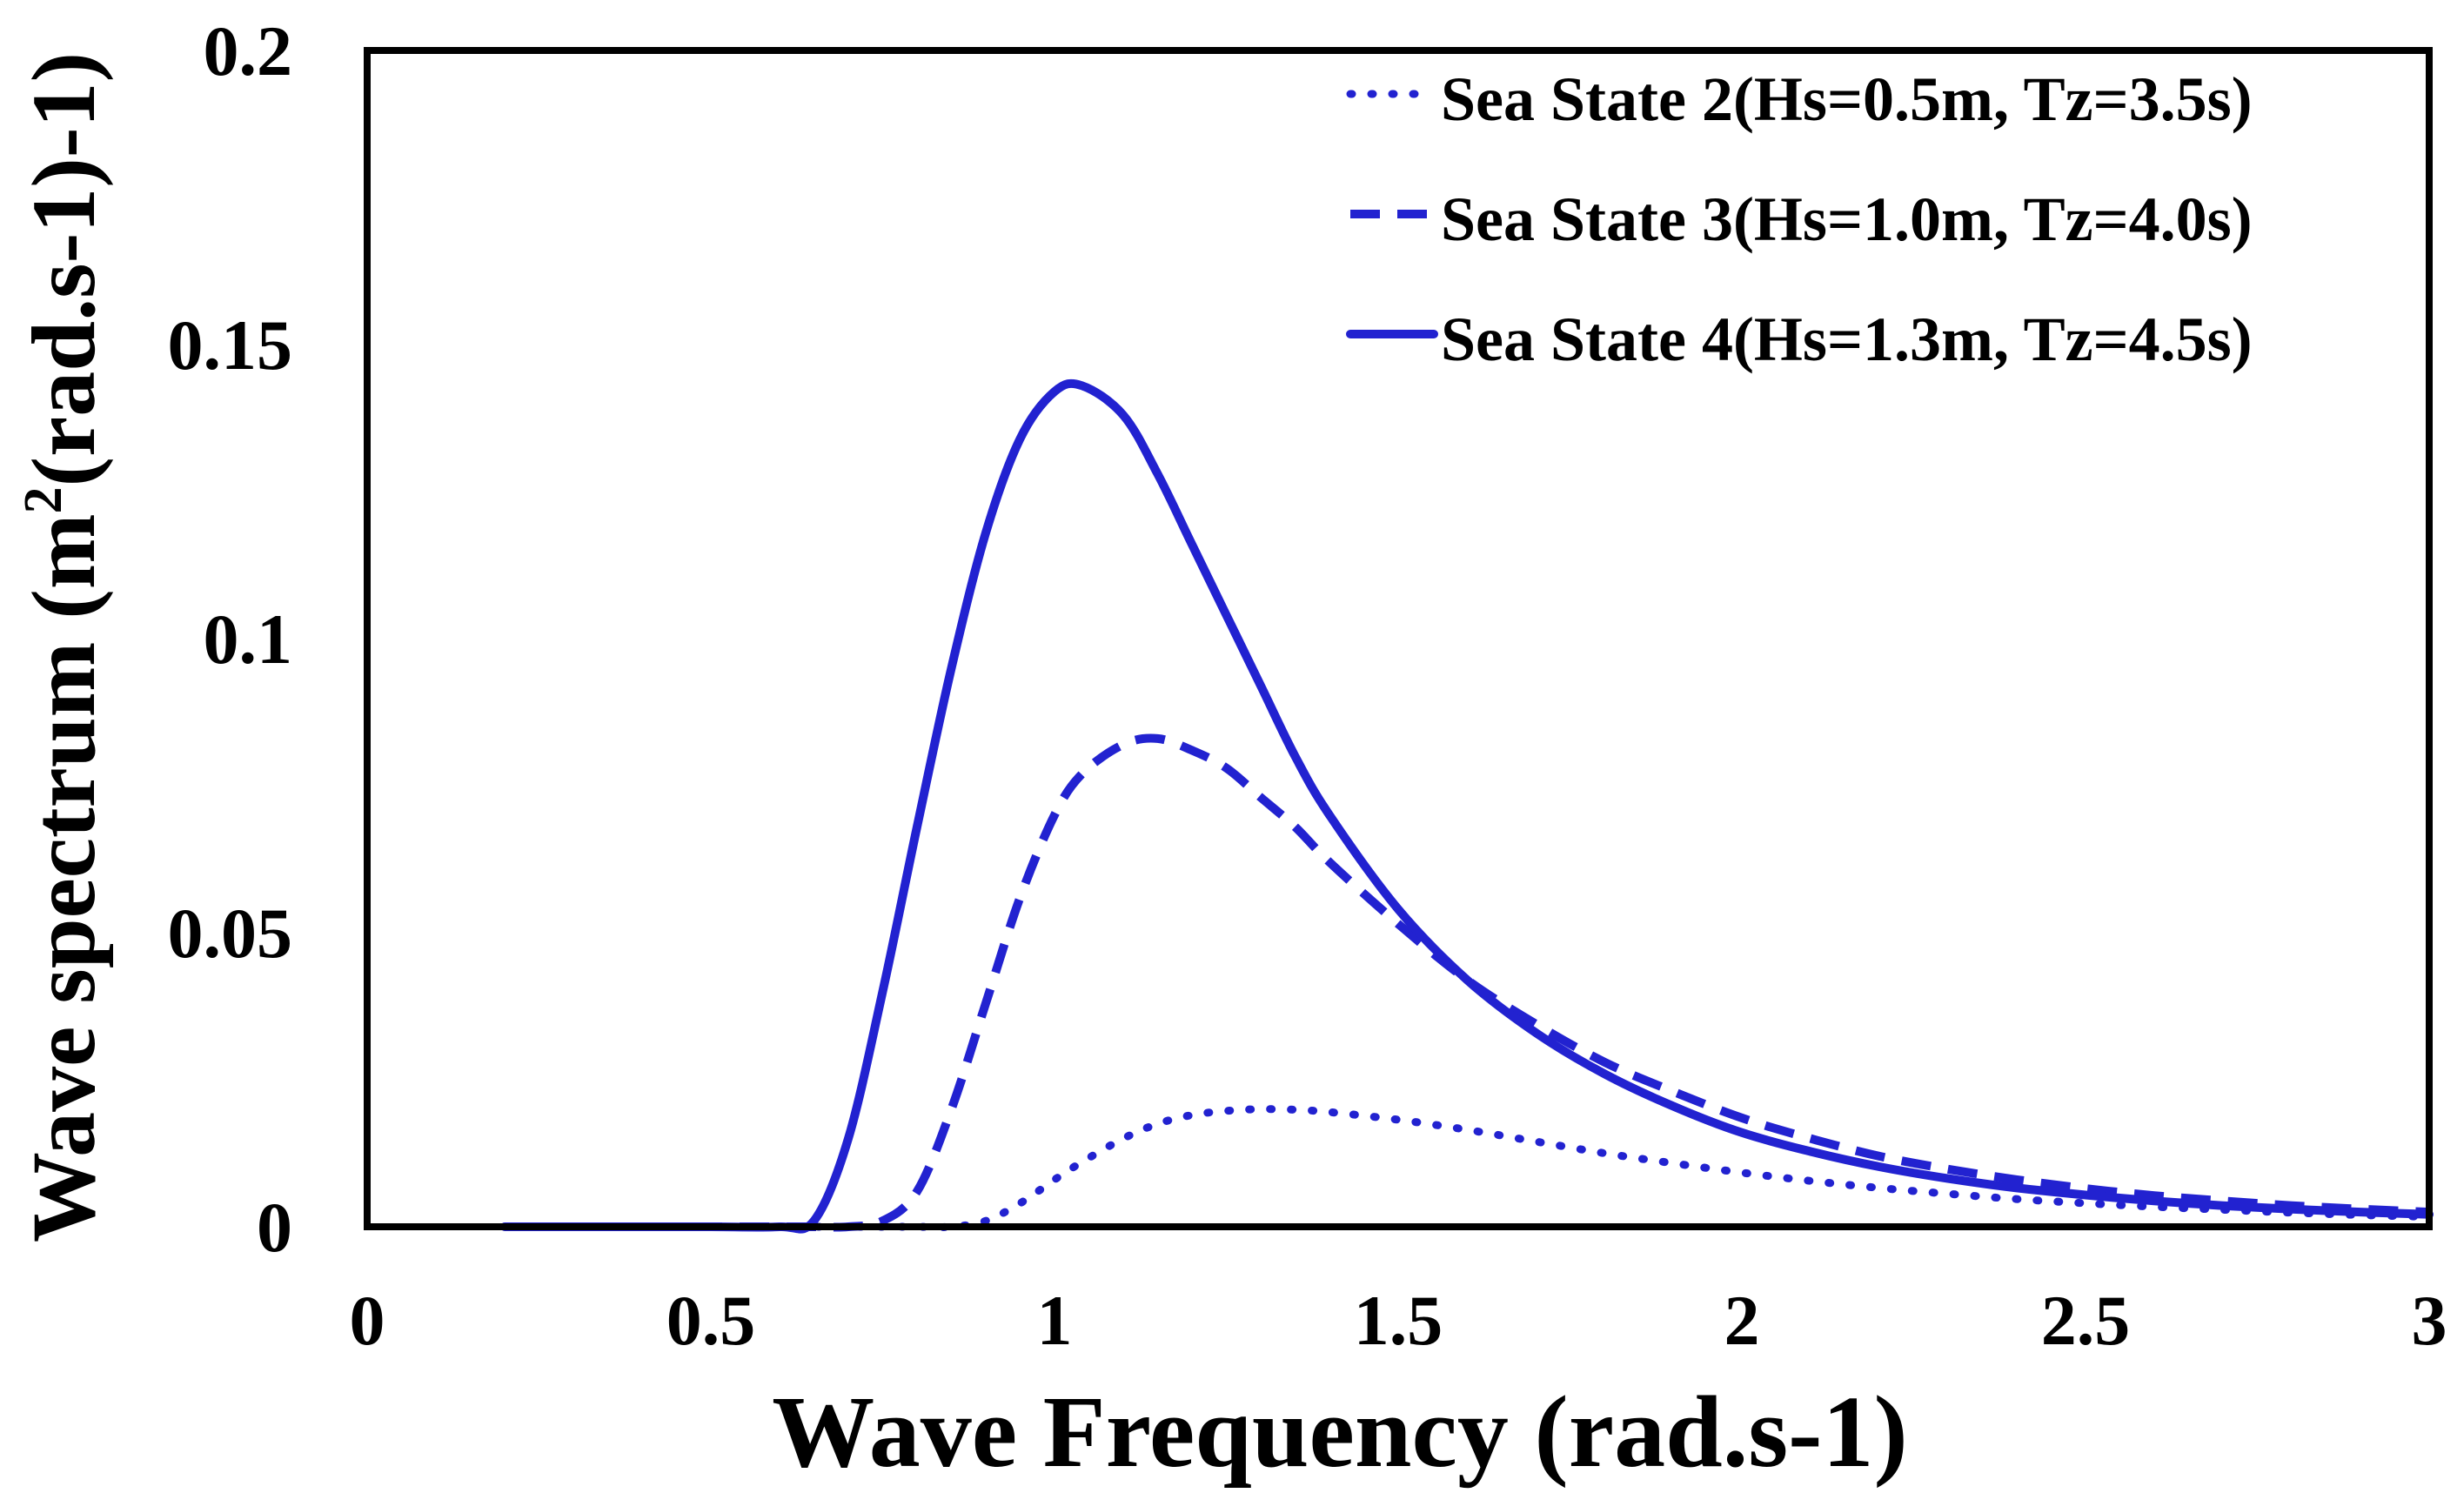  Describe the element at coordinates (64, 878) in the screenshot. I see `y-axis-title-main: Wave spectrum (m` at that location.